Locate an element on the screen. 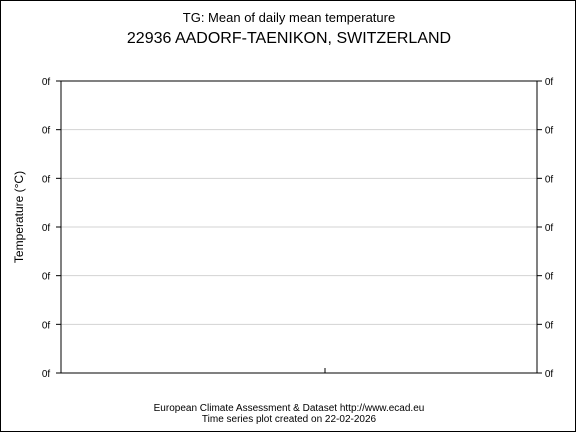 The height and width of the screenshot is (433, 576). chart-subtitle: 22936 AADORF-TAENIKON, SWITZERLAND is located at coordinates (289, 38).